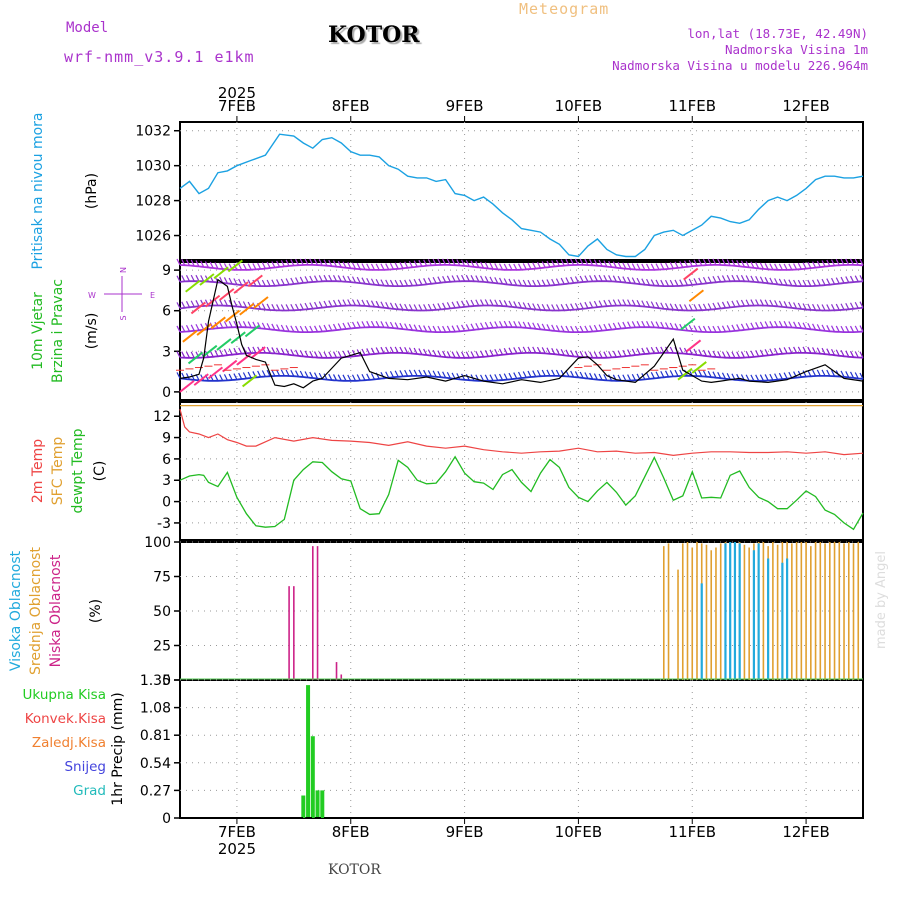 The height and width of the screenshot is (900, 900). I want to click on ytick-label: 0.81, so click(155, 736).